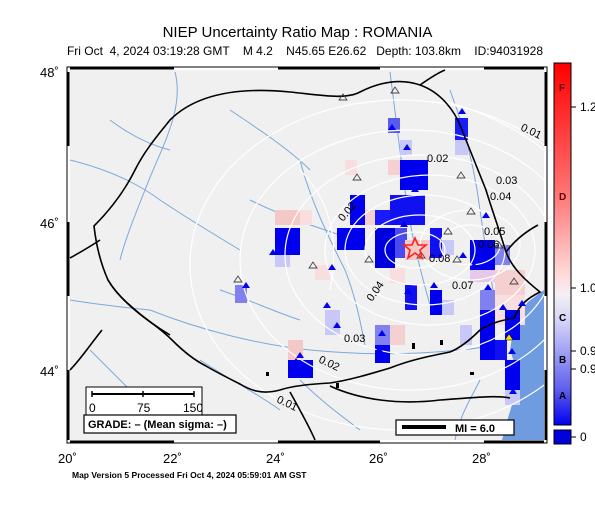 The height and width of the screenshot is (514, 595). I want to click on lon-label: 24˚, so click(275, 458).